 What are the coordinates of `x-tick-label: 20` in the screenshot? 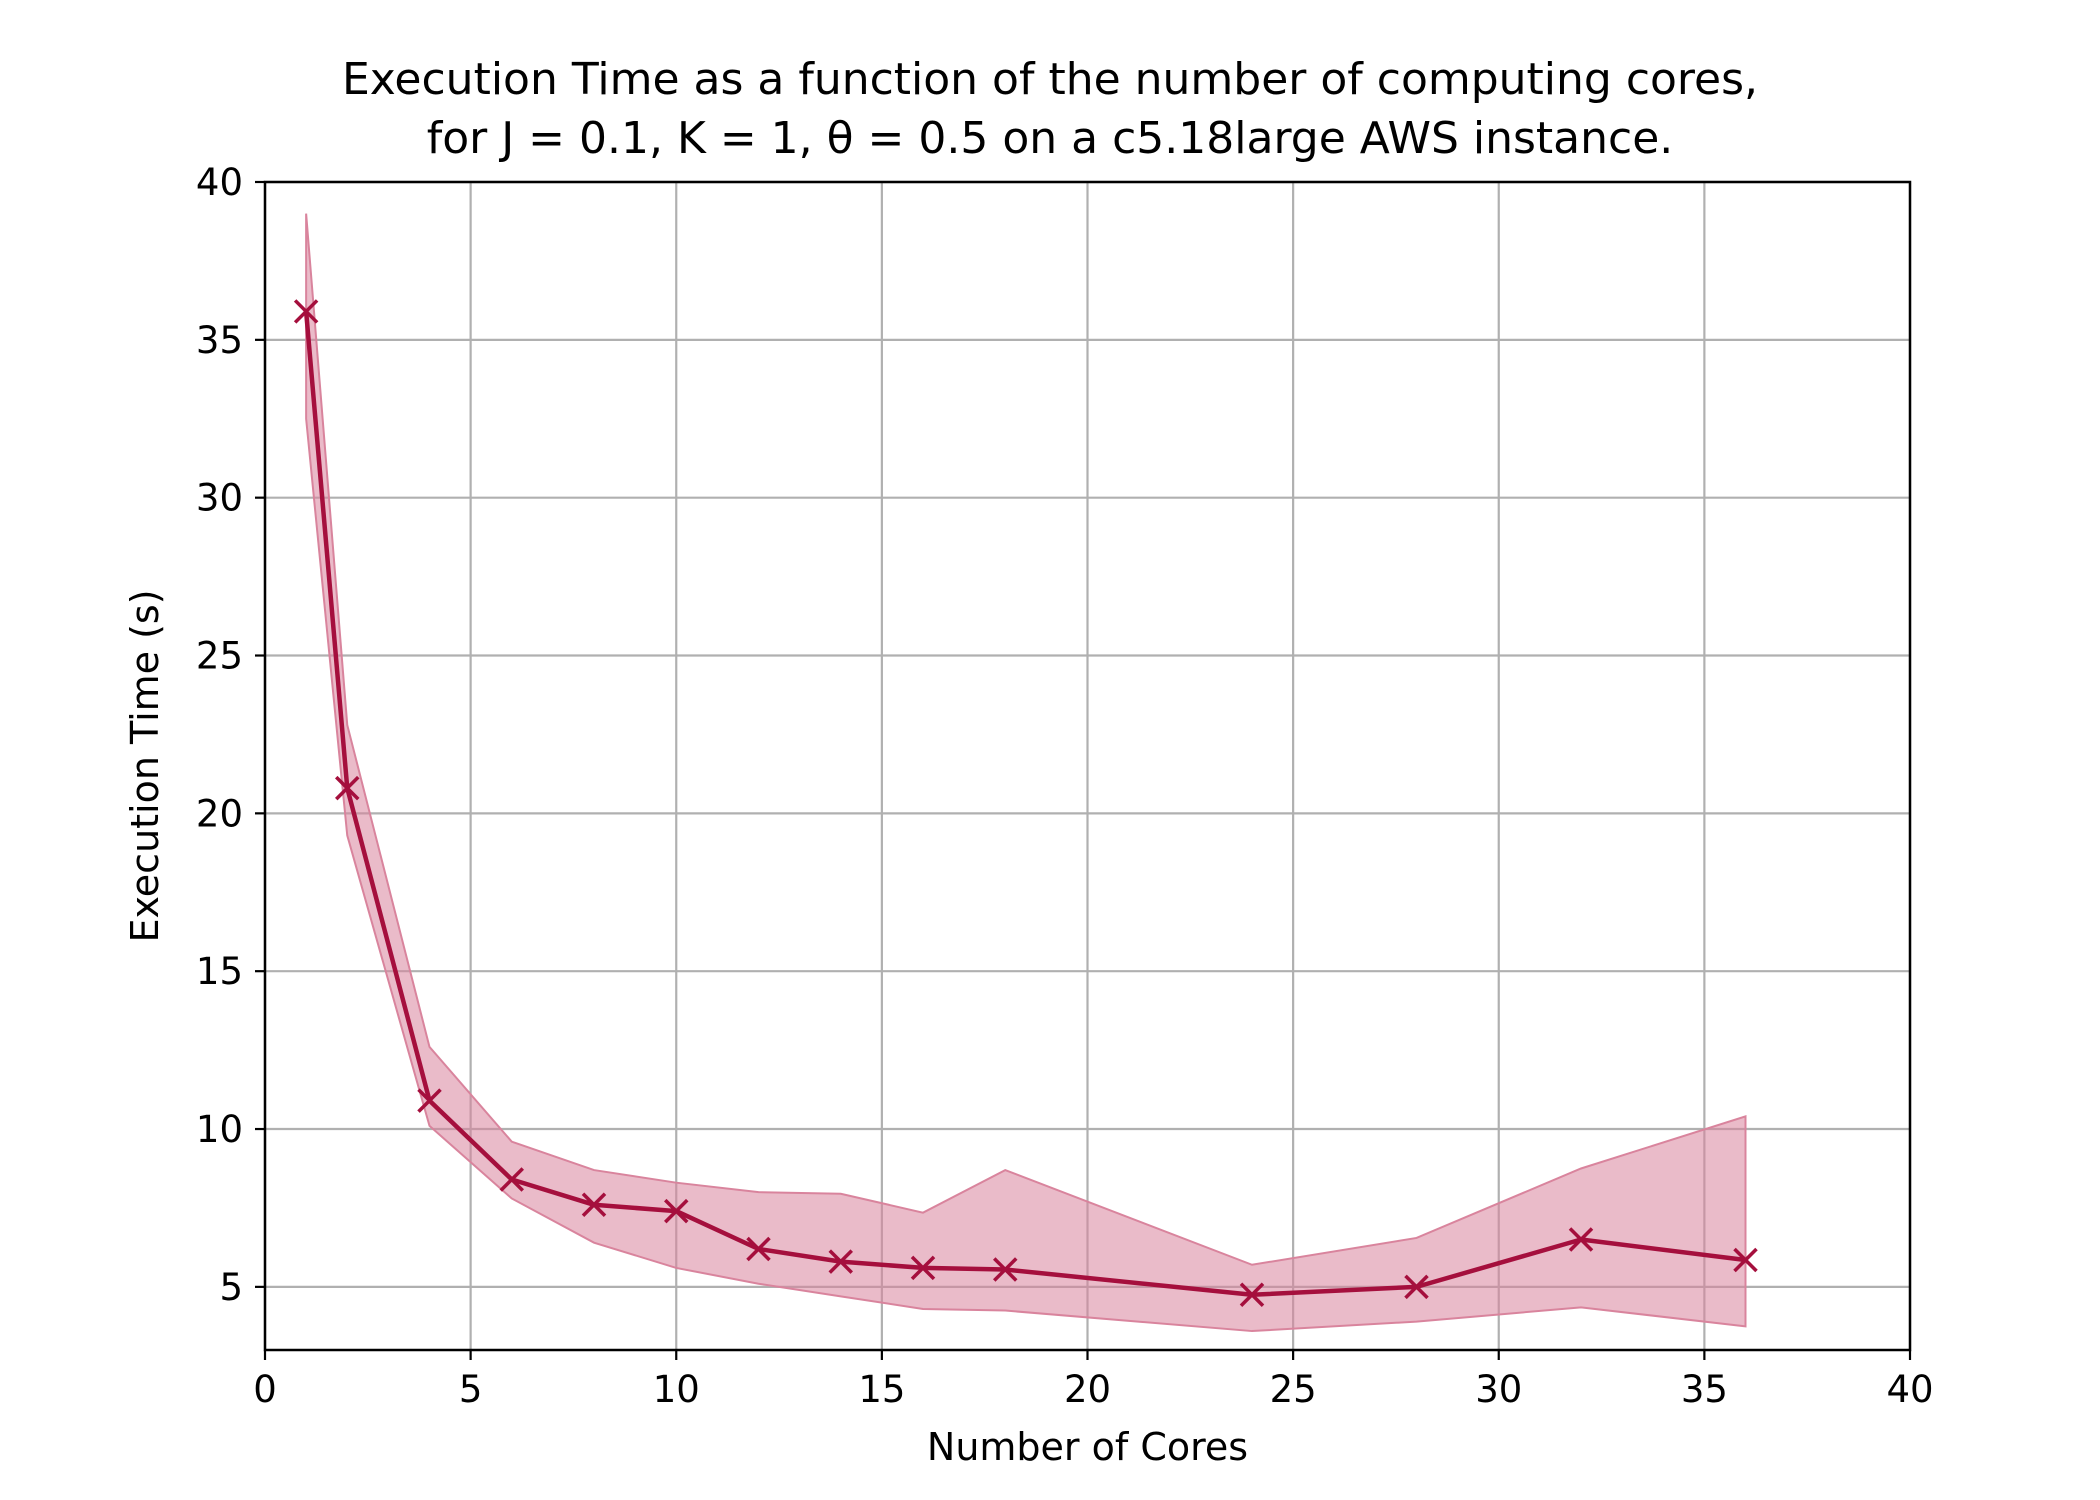 It's located at (1087, 1389).